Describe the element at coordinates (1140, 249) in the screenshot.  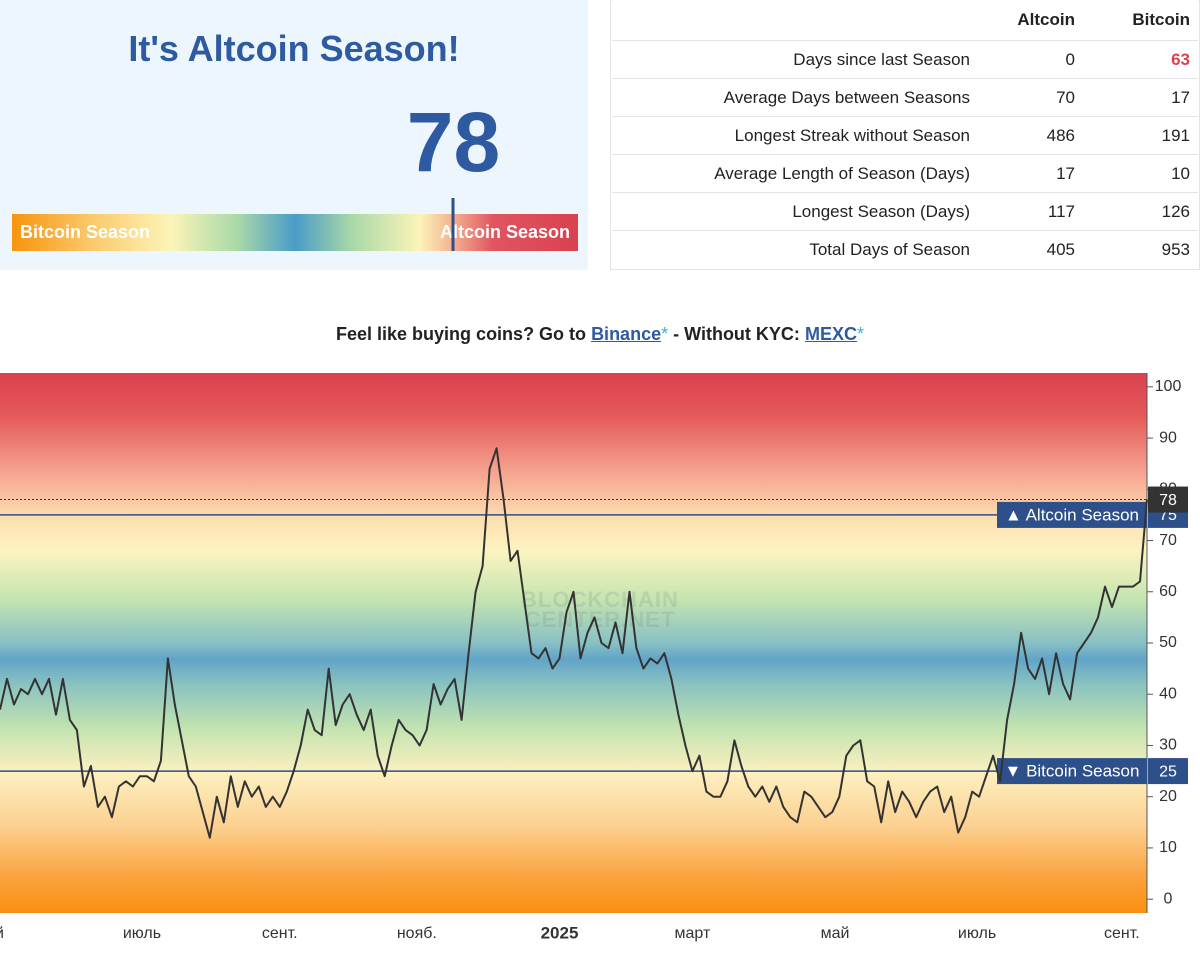
I see `cell: 953` at that location.